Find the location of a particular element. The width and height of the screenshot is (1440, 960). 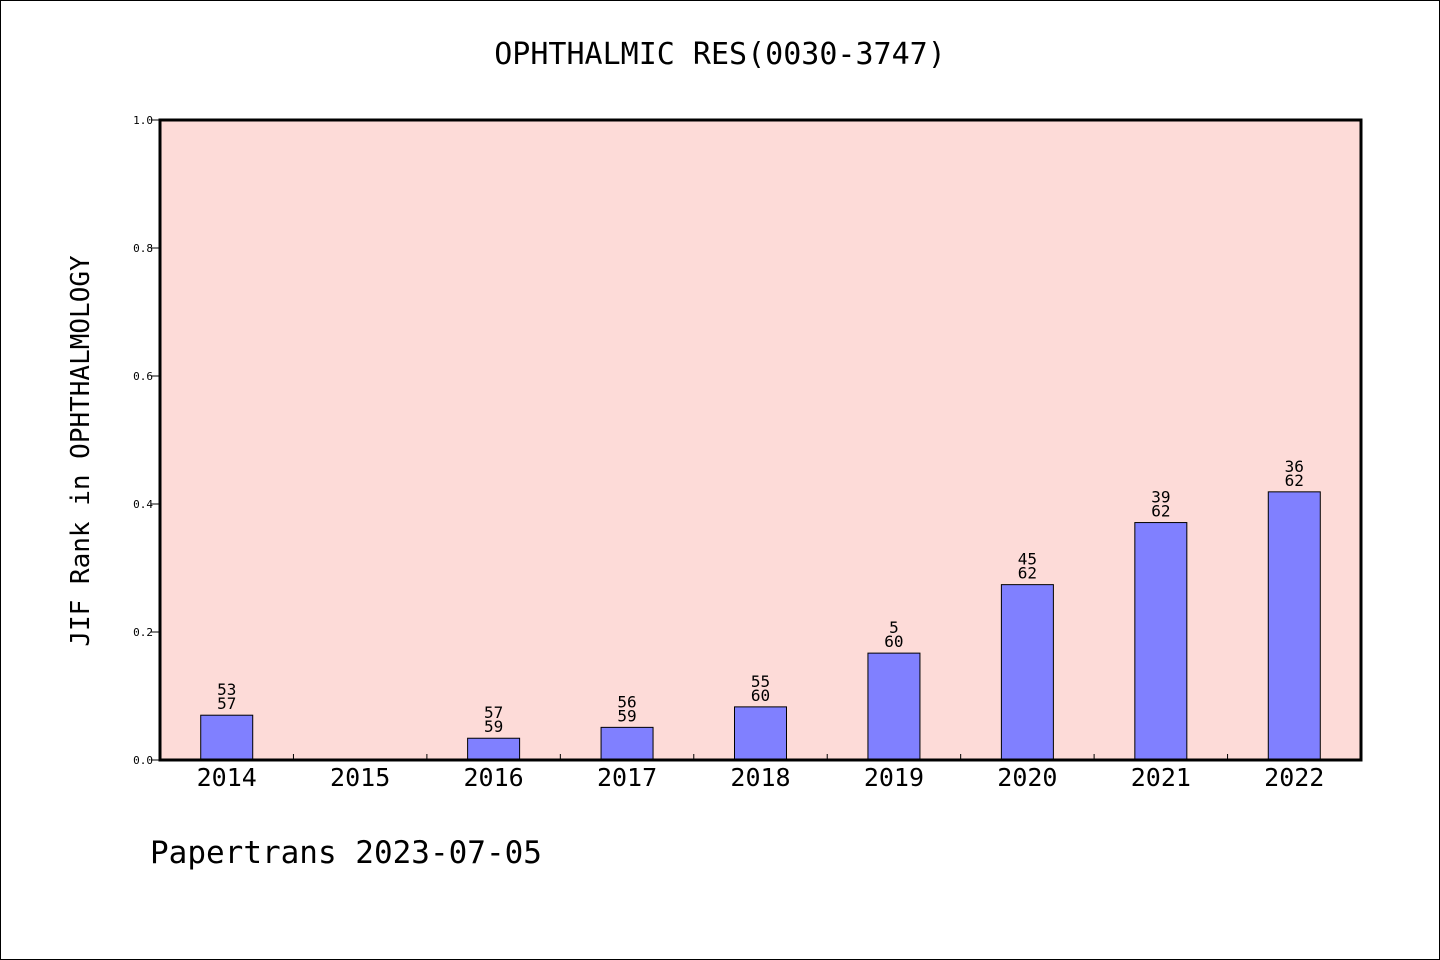

y-axis-label: JIF Rank in OPHTHALMOLOGY is located at coordinates (81, 451).